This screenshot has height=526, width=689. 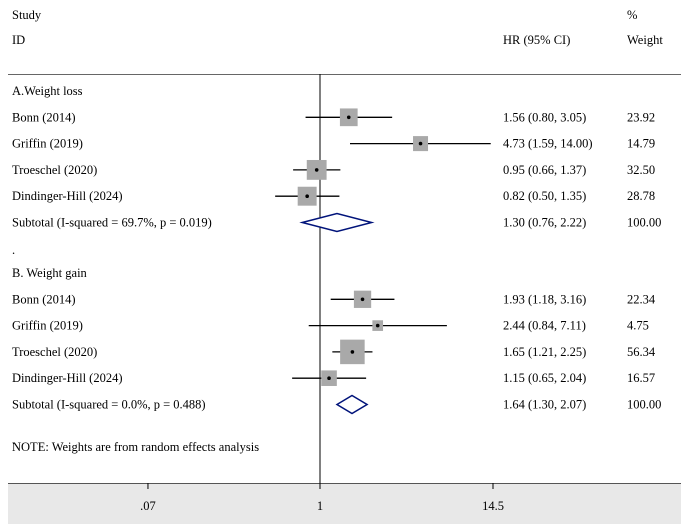 What do you see at coordinates (27, 15) in the screenshot?
I see `study-column-header: Study` at bounding box center [27, 15].